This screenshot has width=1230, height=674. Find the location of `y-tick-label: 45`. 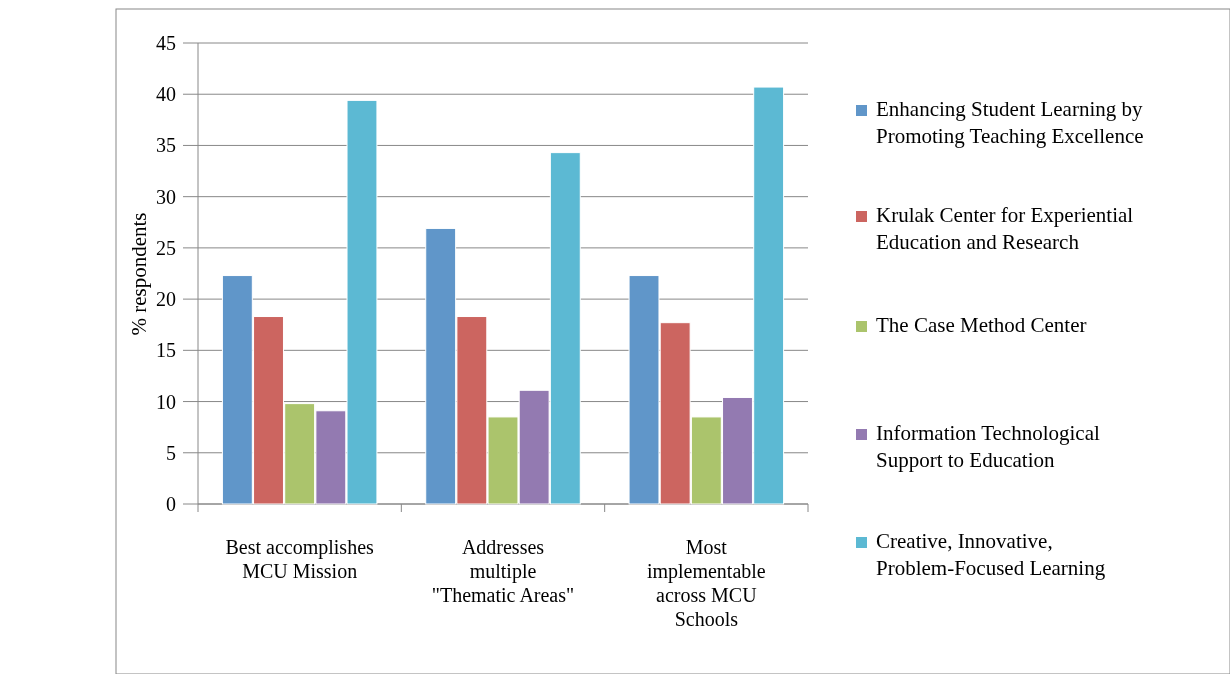

y-tick-label: 45 is located at coordinates (166, 43).